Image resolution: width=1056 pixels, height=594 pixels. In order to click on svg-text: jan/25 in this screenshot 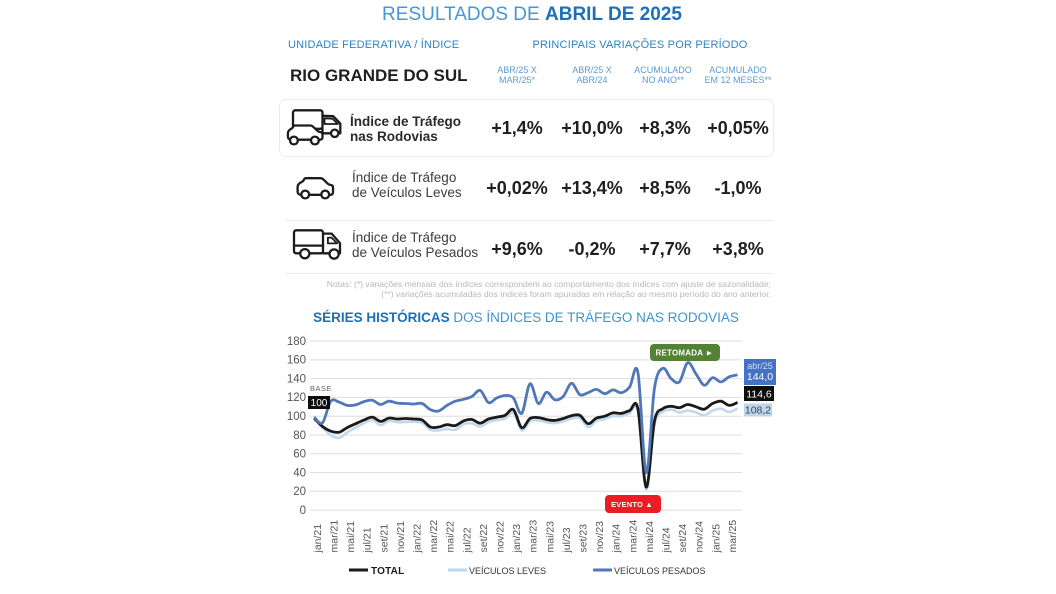, I will do `click(716, 539)`.